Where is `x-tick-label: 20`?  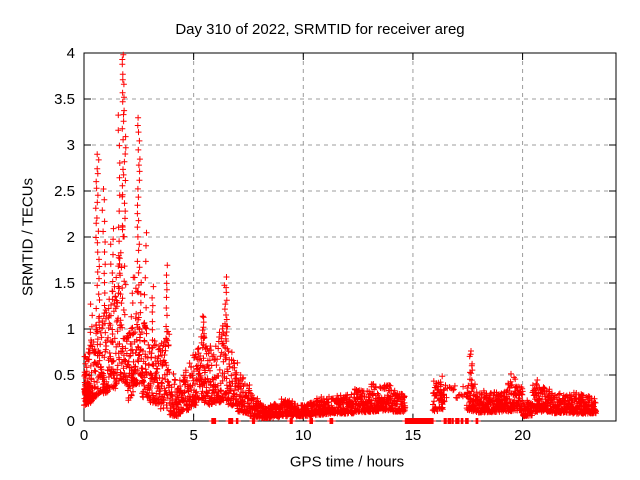 x-tick-label: 20 is located at coordinates (522, 435).